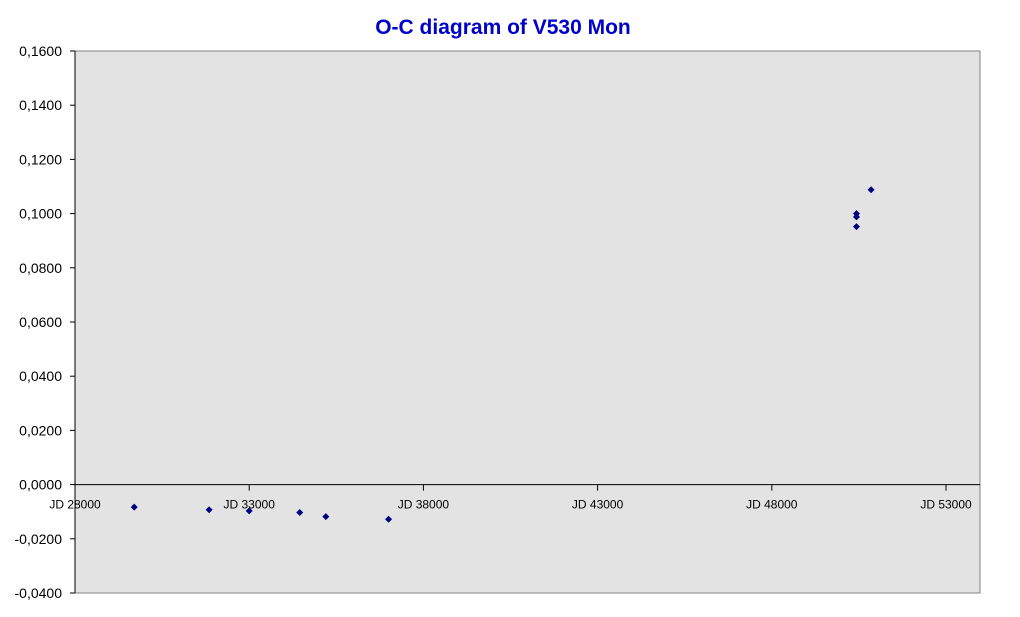 The height and width of the screenshot is (617, 1020). Describe the element at coordinates (40, 51) in the screenshot. I see `y-tick-label: 0,1600` at that location.